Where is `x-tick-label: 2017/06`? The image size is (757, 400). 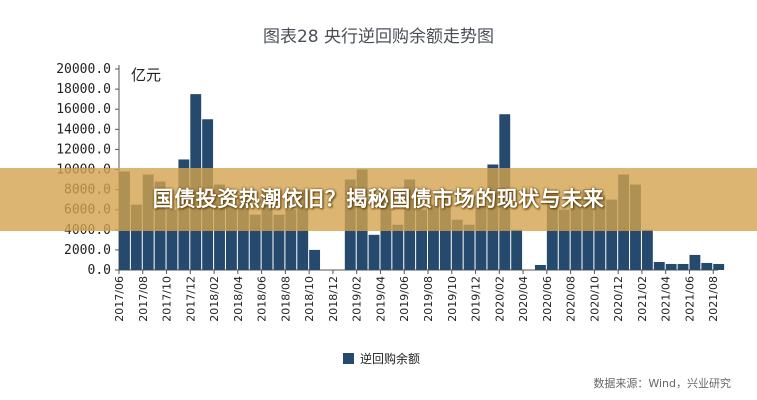 x-tick-label: 2017/06 is located at coordinates (119, 299).